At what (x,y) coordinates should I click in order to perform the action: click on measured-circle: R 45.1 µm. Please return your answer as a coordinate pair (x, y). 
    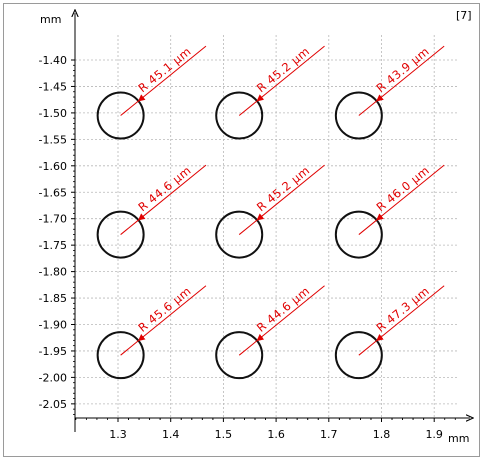
    Looking at the image, I should click on (151, 92).